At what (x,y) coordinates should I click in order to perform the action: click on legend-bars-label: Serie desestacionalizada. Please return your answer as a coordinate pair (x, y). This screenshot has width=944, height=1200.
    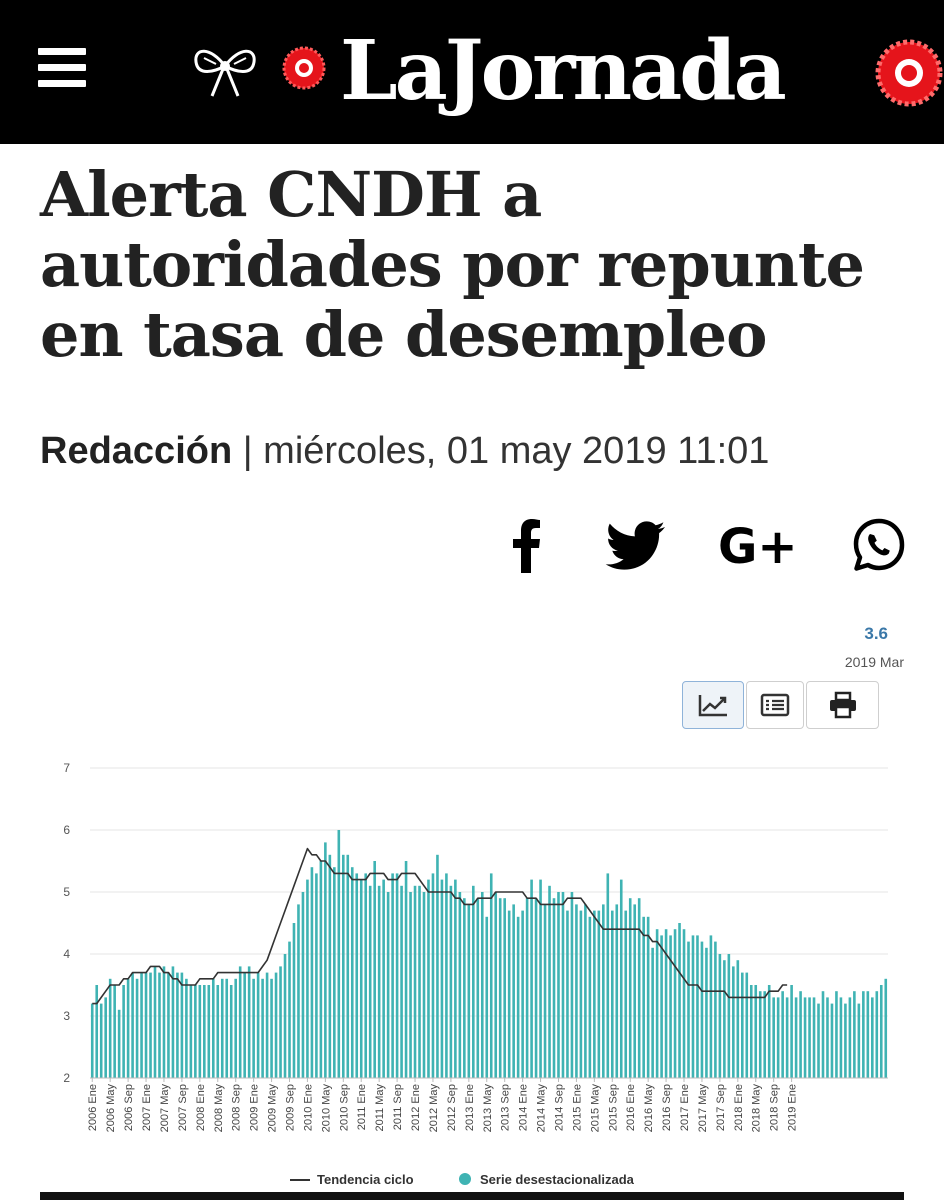
    Looking at the image, I should click on (557, 1179).